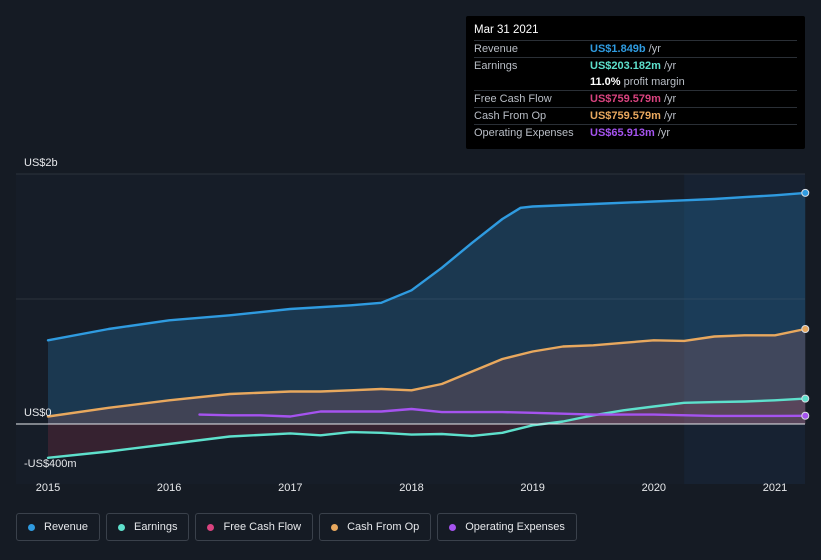 The image size is (821, 560). Describe the element at coordinates (262, 527) in the screenshot. I see `legend-label: Free Cash Flow` at that location.